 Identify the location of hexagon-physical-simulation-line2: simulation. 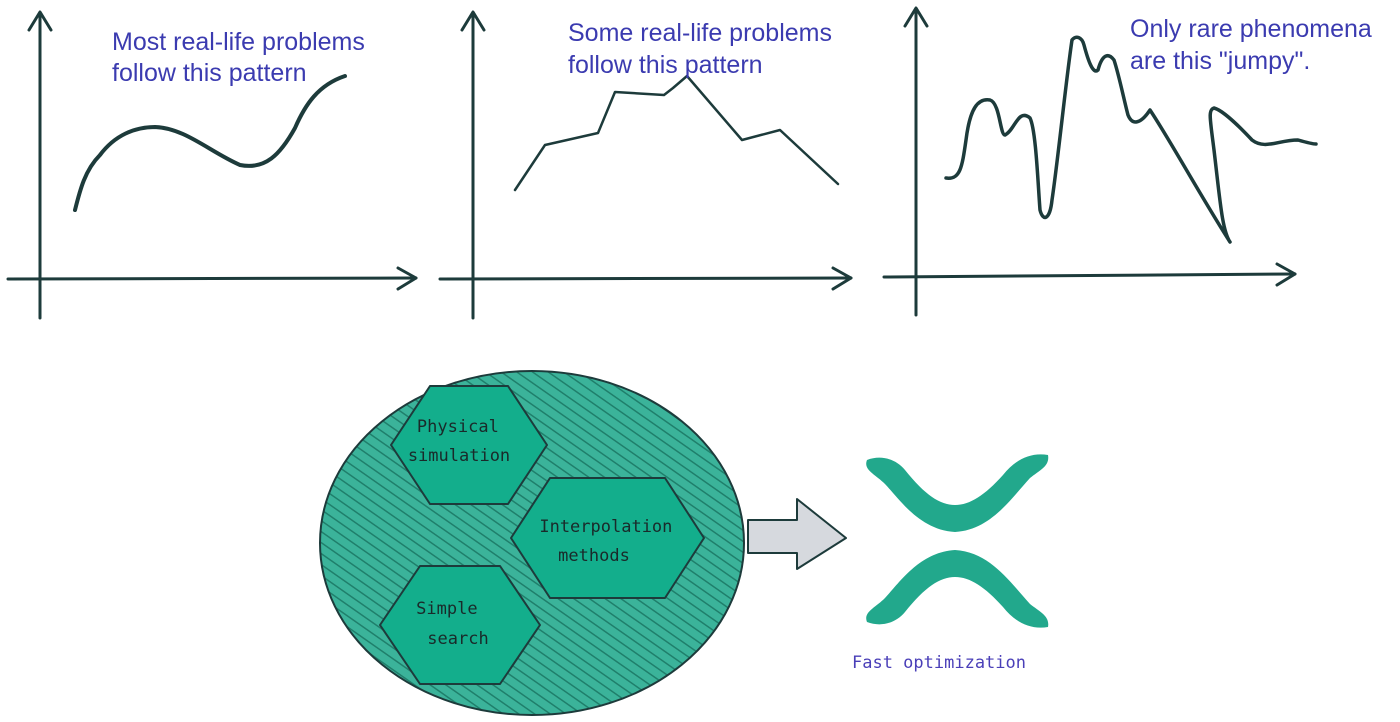
(459, 456).